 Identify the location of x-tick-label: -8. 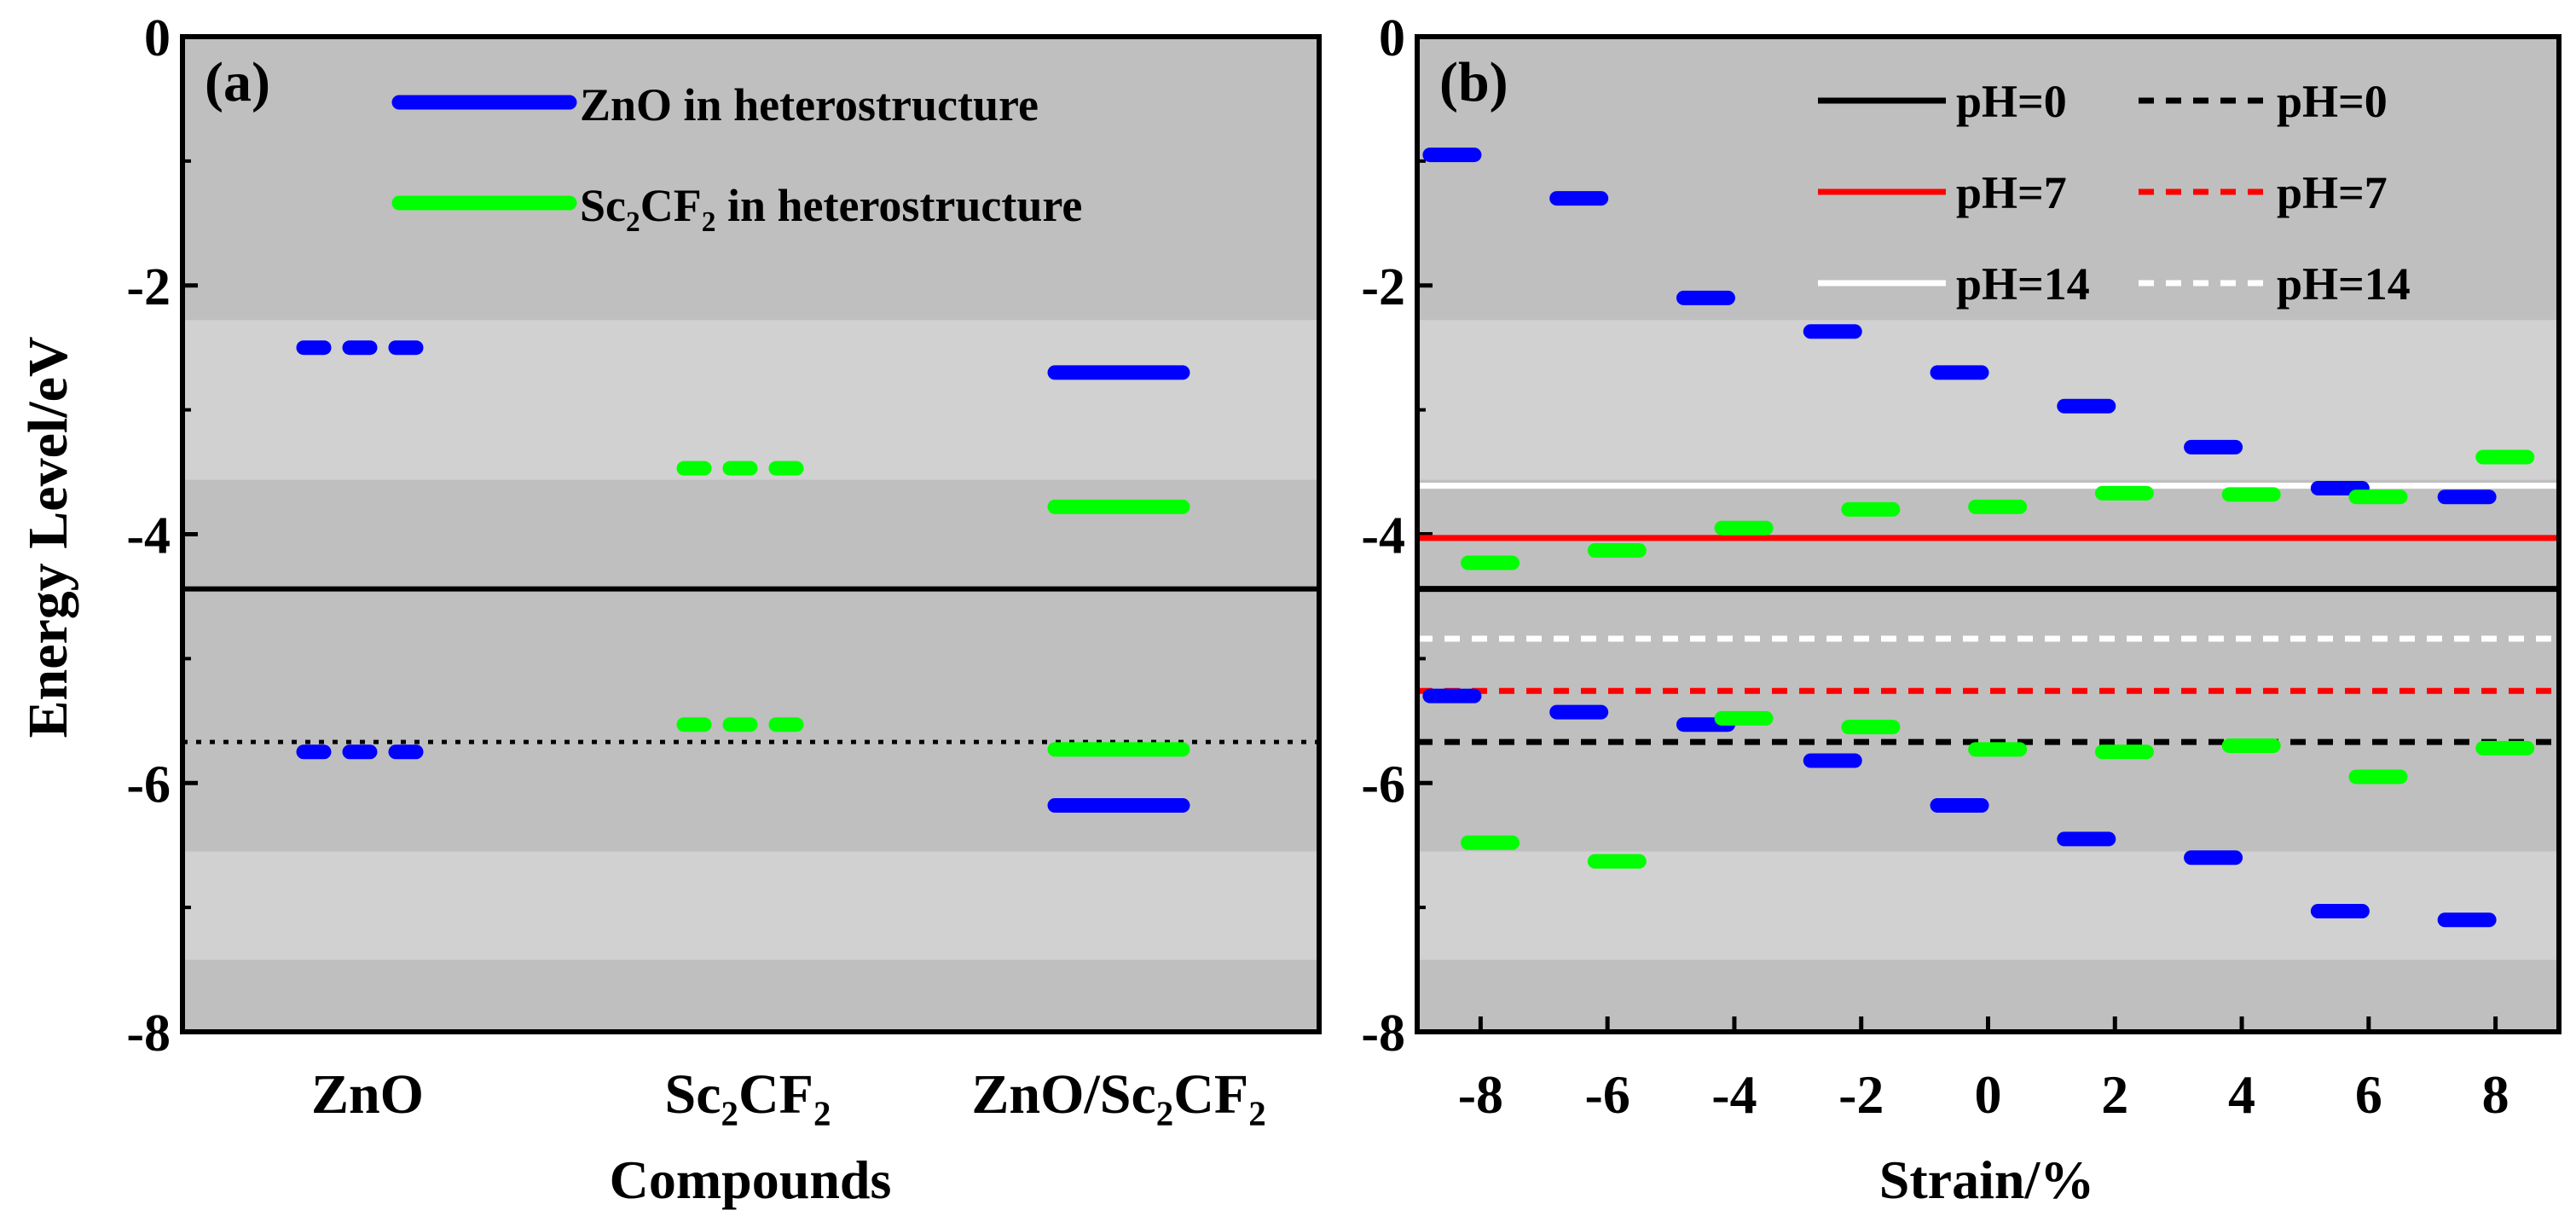
(1480, 1094).